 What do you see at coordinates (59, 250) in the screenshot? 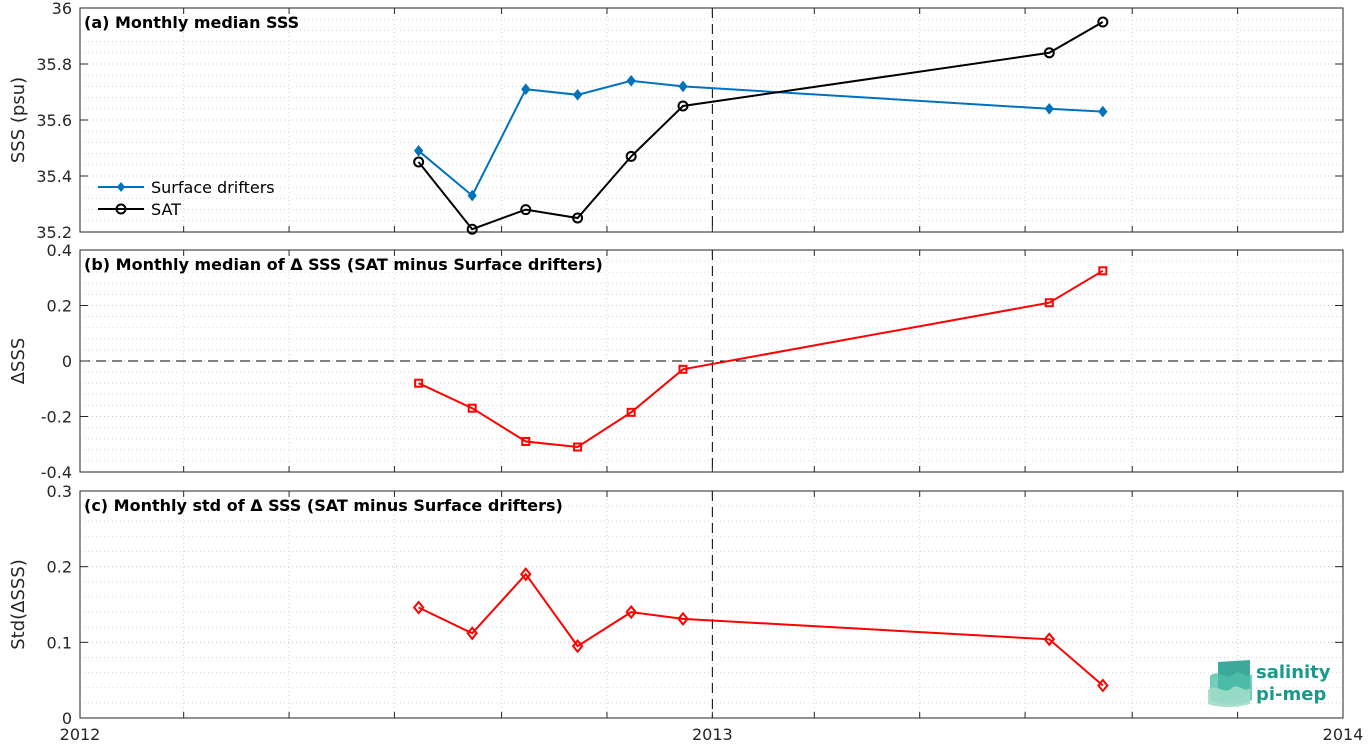
I see `y-tick-label: 0.4` at bounding box center [59, 250].